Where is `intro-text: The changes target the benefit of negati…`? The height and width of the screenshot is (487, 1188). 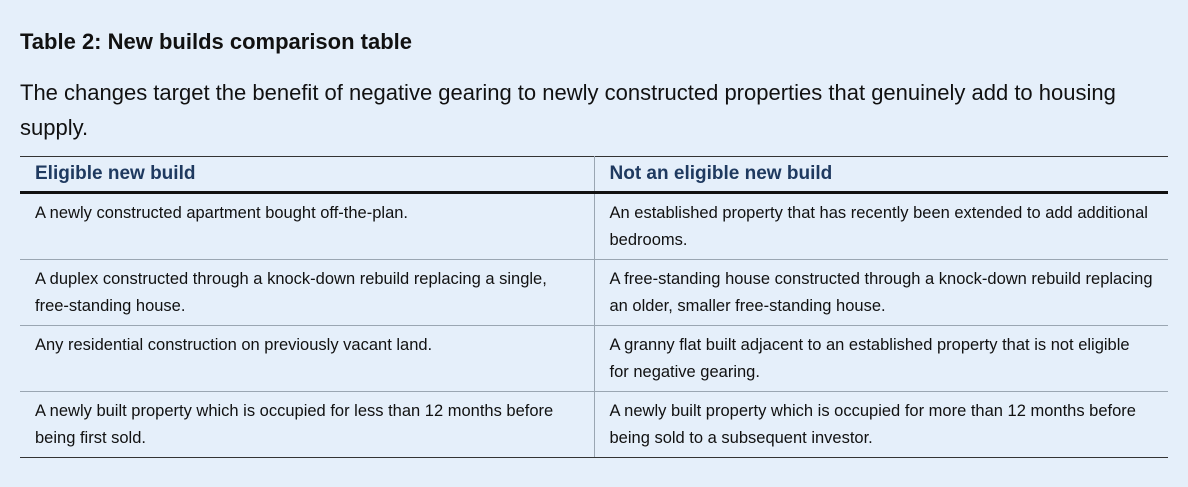
intro-text: The changes target the benefit of negati… is located at coordinates (568, 110).